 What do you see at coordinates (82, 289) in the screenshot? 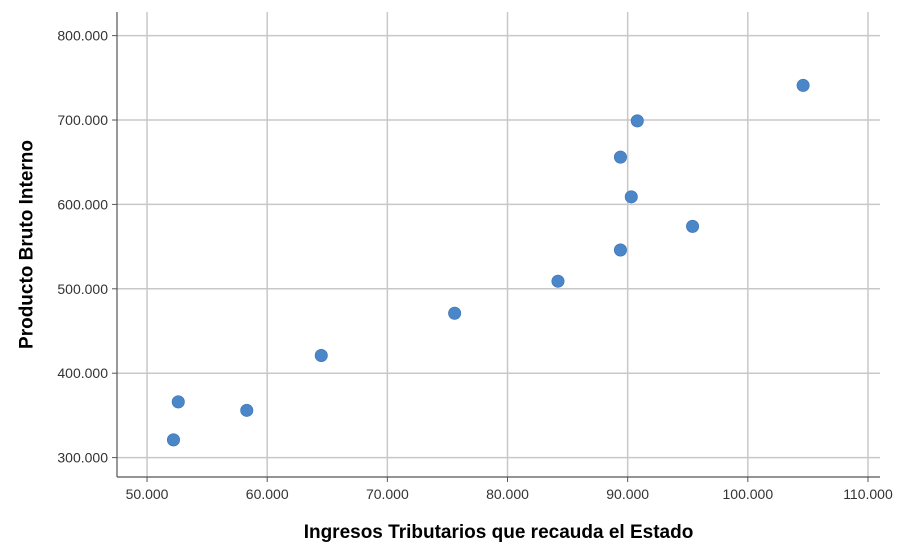
I see `y-tick-label: 500.000` at bounding box center [82, 289].